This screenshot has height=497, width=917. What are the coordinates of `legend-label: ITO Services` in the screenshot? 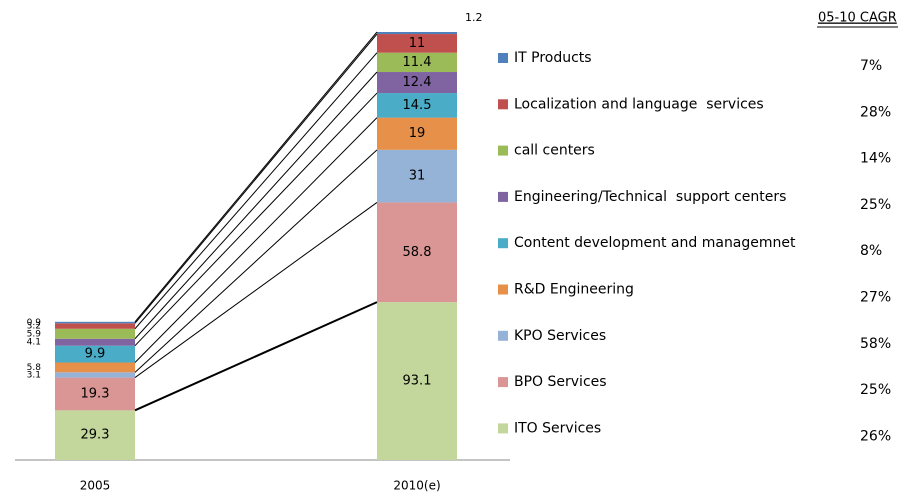 It's located at (557, 428).